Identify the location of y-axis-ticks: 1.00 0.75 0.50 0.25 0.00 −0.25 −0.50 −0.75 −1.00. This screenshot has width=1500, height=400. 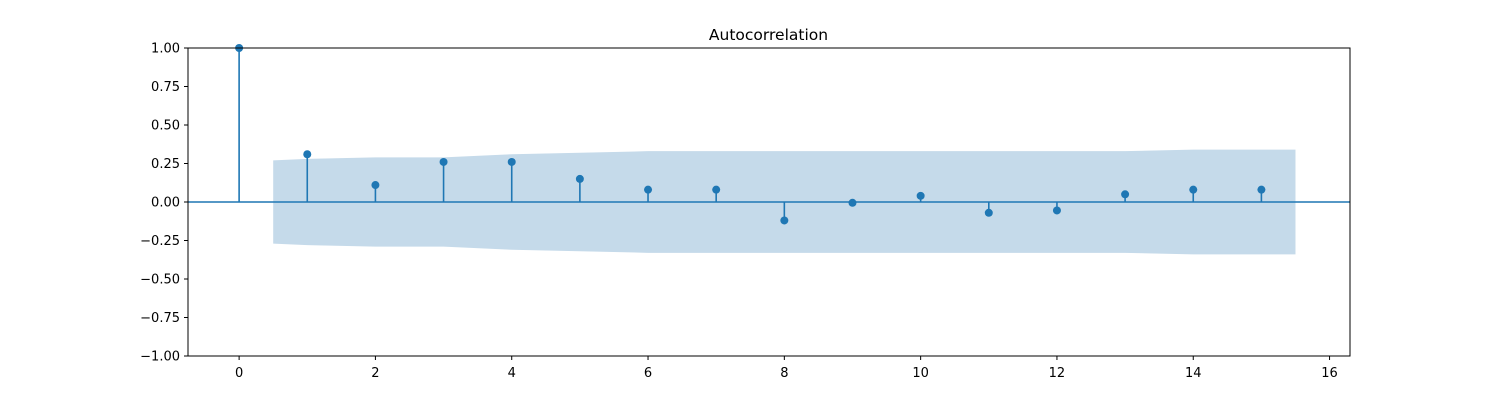
(164, 203).